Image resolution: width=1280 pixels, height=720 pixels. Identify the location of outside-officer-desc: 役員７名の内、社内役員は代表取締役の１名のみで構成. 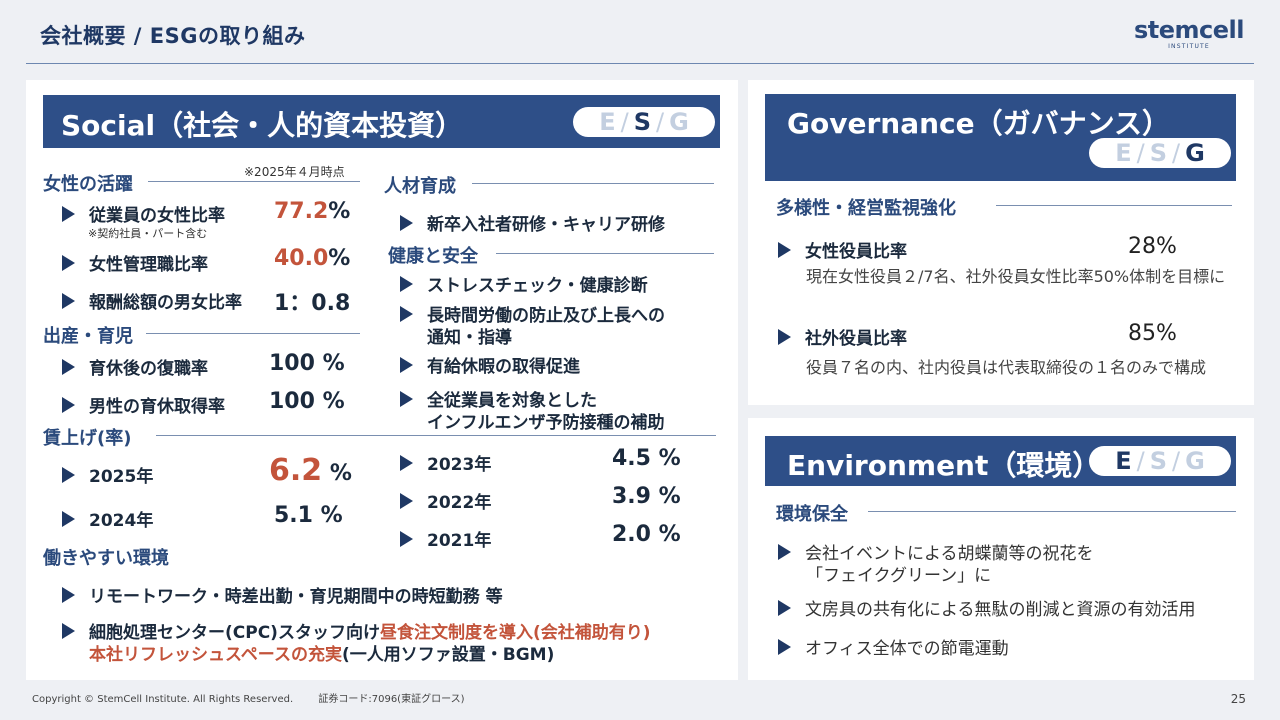
(1006, 367).